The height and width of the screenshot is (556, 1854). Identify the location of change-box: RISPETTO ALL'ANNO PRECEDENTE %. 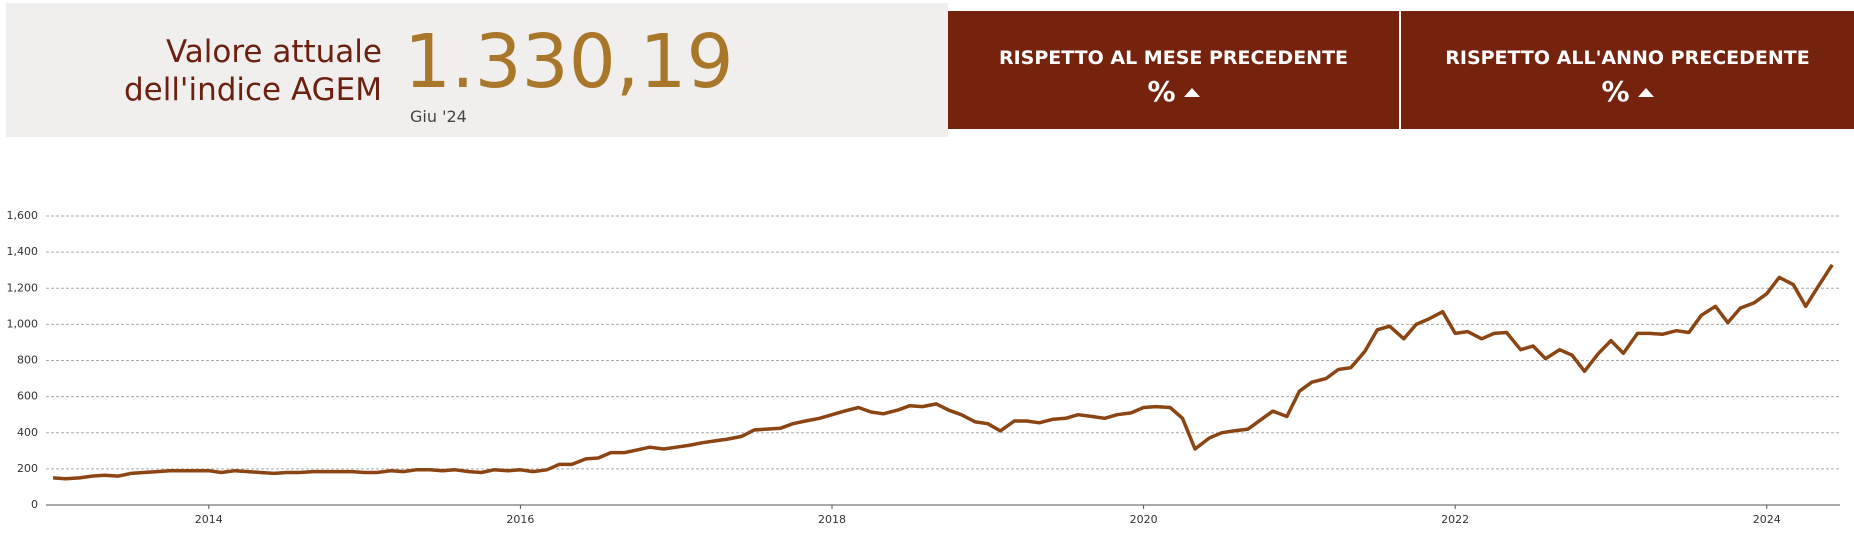
(1627, 70).